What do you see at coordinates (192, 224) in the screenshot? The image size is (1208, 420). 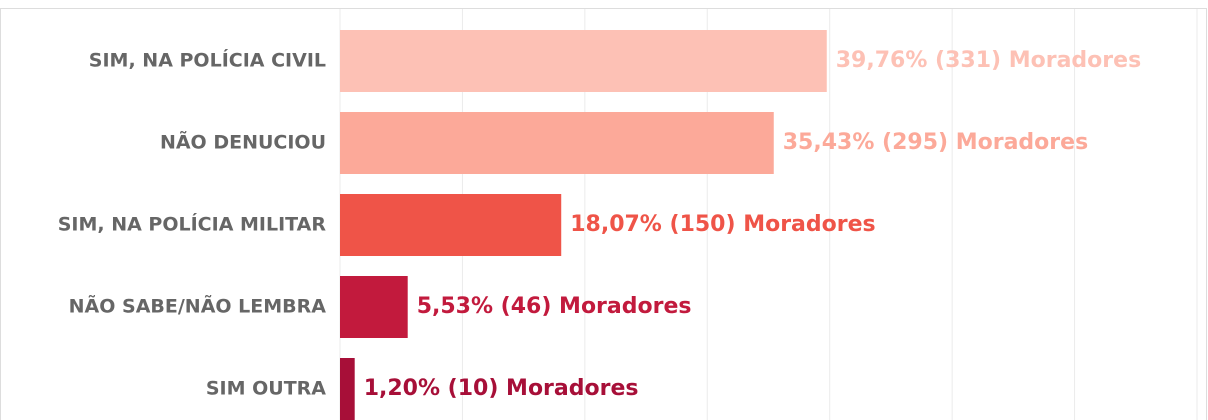 I see `category-label: SIM, NA POLÍCIA MILITAR` at bounding box center [192, 224].